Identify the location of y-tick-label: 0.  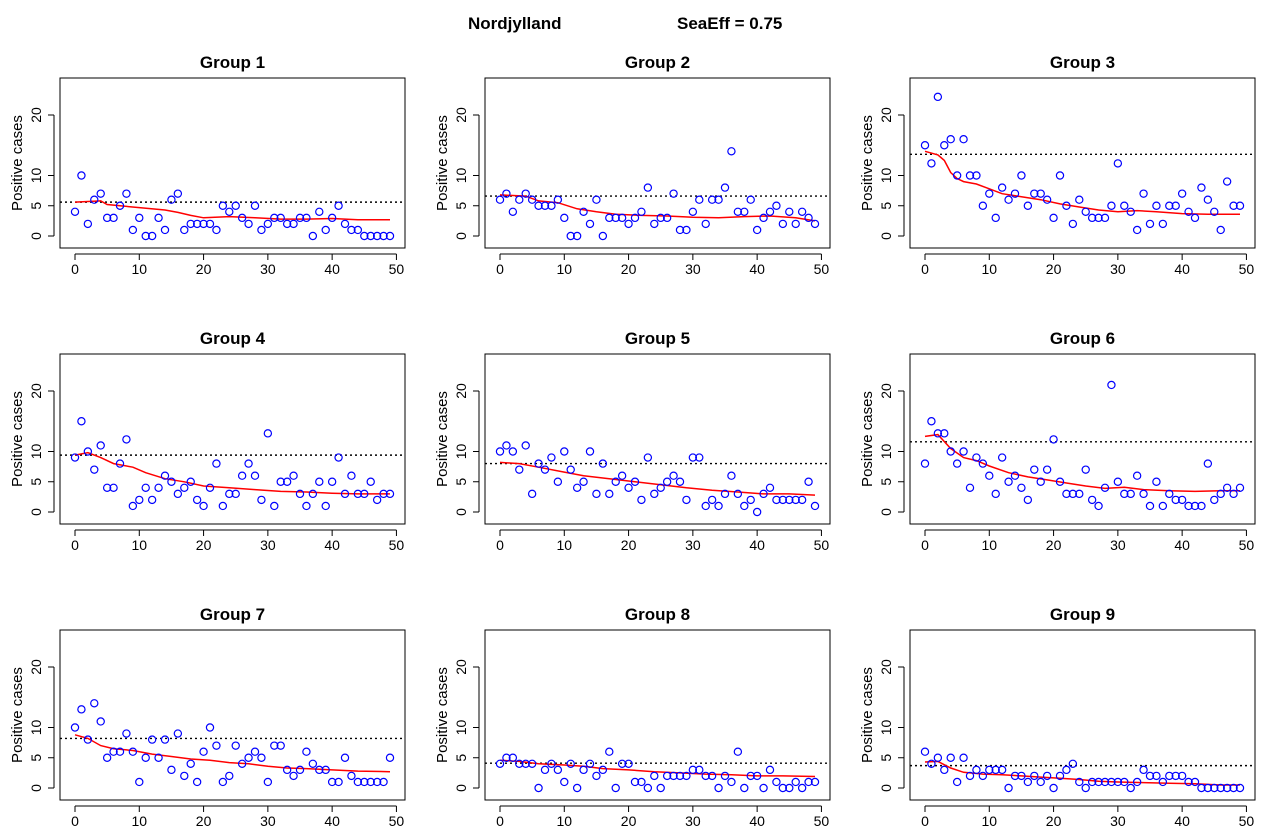
(36, 788).